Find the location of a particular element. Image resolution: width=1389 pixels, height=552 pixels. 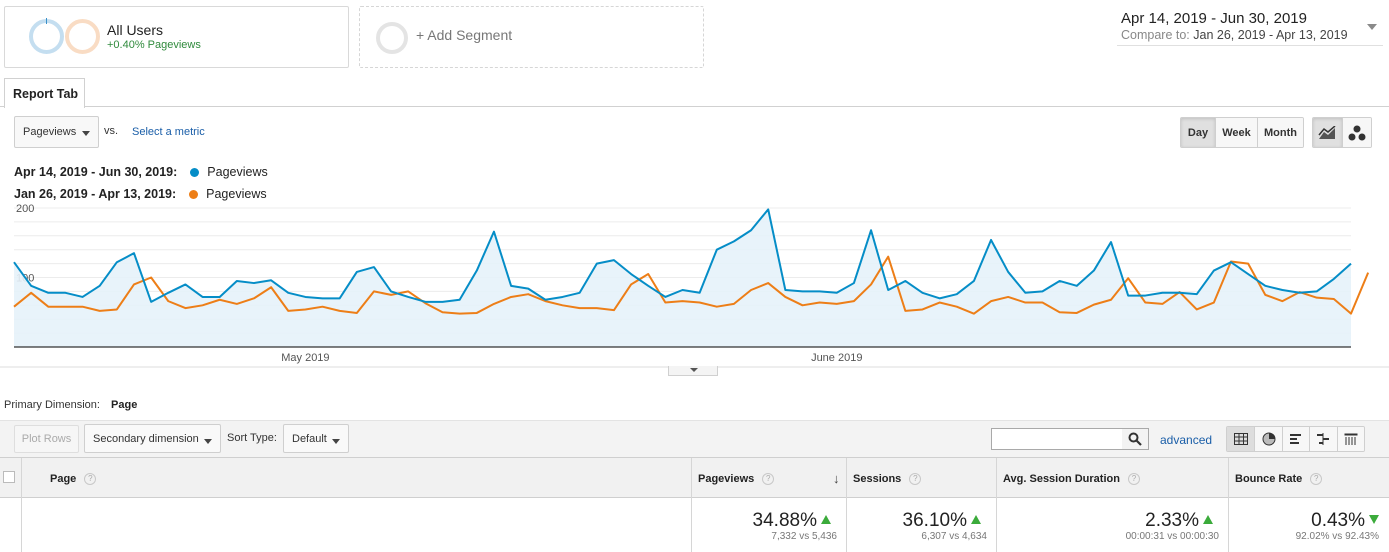

add-segment-label: + Add Segment is located at coordinates (464, 35).